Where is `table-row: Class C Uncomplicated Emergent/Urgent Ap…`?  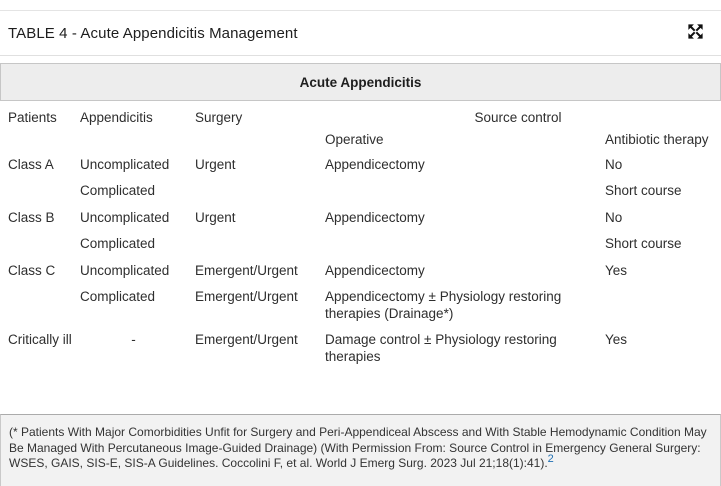 table-row: Class C Uncomplicated Emergent/Urgent Ap… is located at coordinates (359, 271).